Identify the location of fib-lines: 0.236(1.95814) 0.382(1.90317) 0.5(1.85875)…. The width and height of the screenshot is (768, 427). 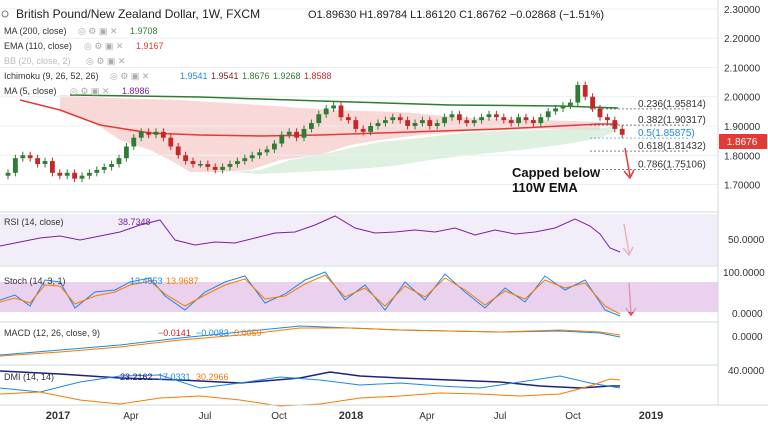
(648, 135).